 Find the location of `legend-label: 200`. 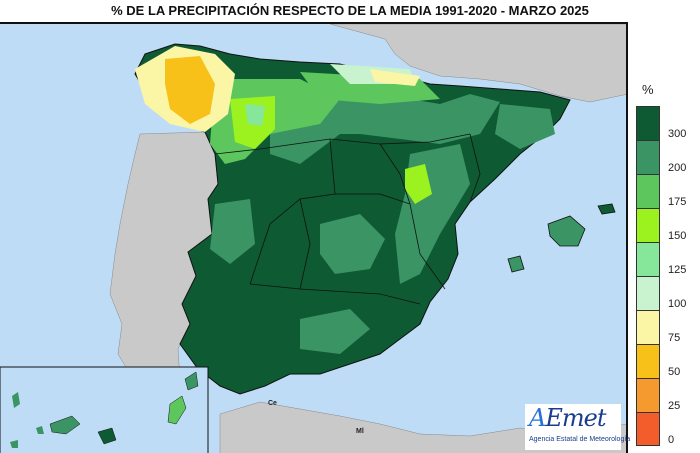

legend-label: 200 is located at coordinates (677, 168).